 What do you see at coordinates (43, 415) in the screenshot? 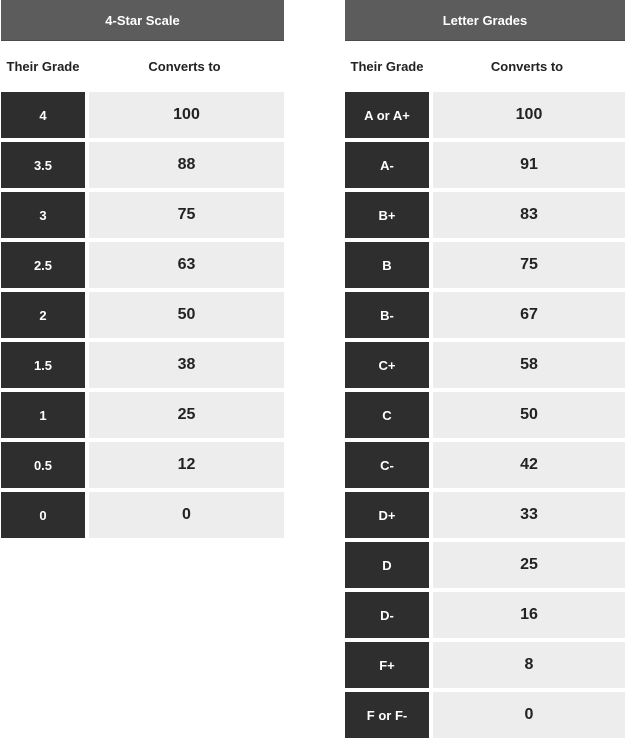
I see `their-grade-cell: 1` at bounding box center [43, 415].